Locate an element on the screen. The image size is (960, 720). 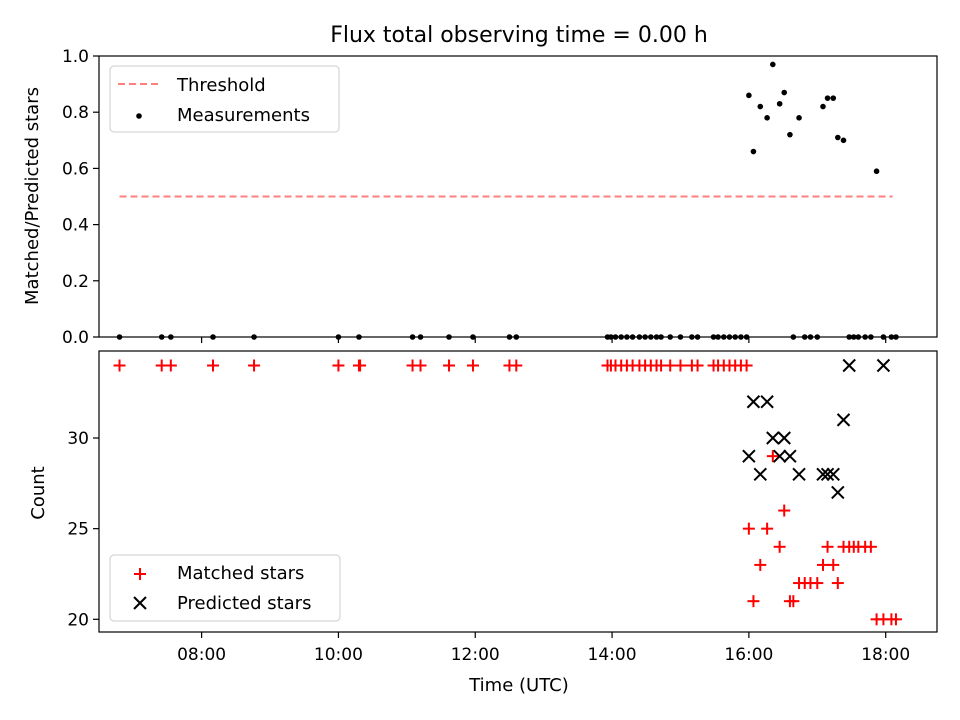
matched-legend-swatch is located at coordinates (140, 574).